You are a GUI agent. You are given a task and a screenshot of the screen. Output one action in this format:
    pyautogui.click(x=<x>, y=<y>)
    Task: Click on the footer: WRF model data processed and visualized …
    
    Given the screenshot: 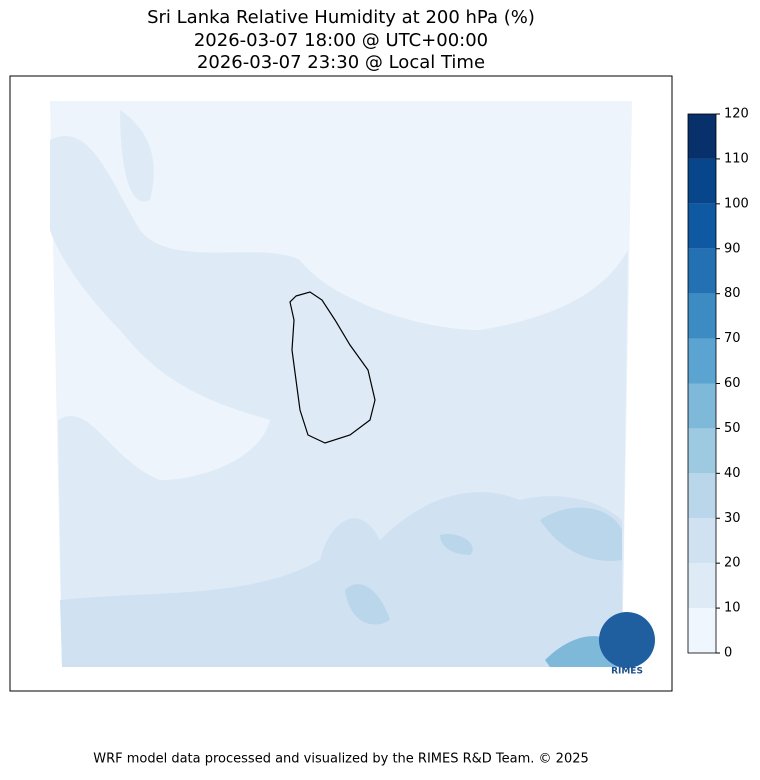 What is the action you would take?
    pyautogui.click(x=341, y=759)
    